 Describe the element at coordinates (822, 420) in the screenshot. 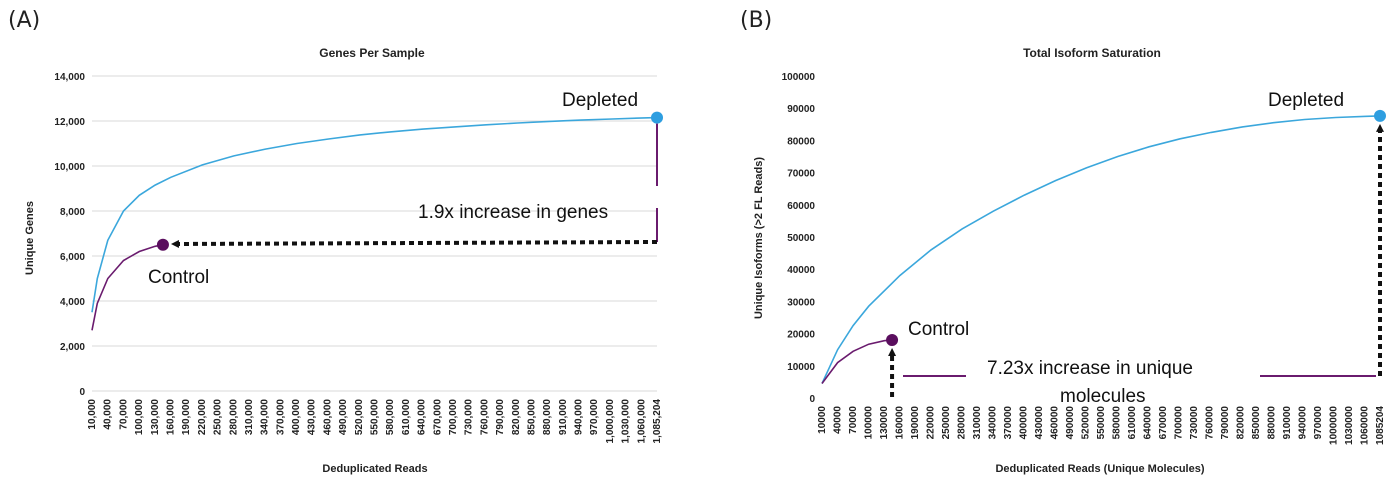

I see `x-tick-label: 10000` at that location.